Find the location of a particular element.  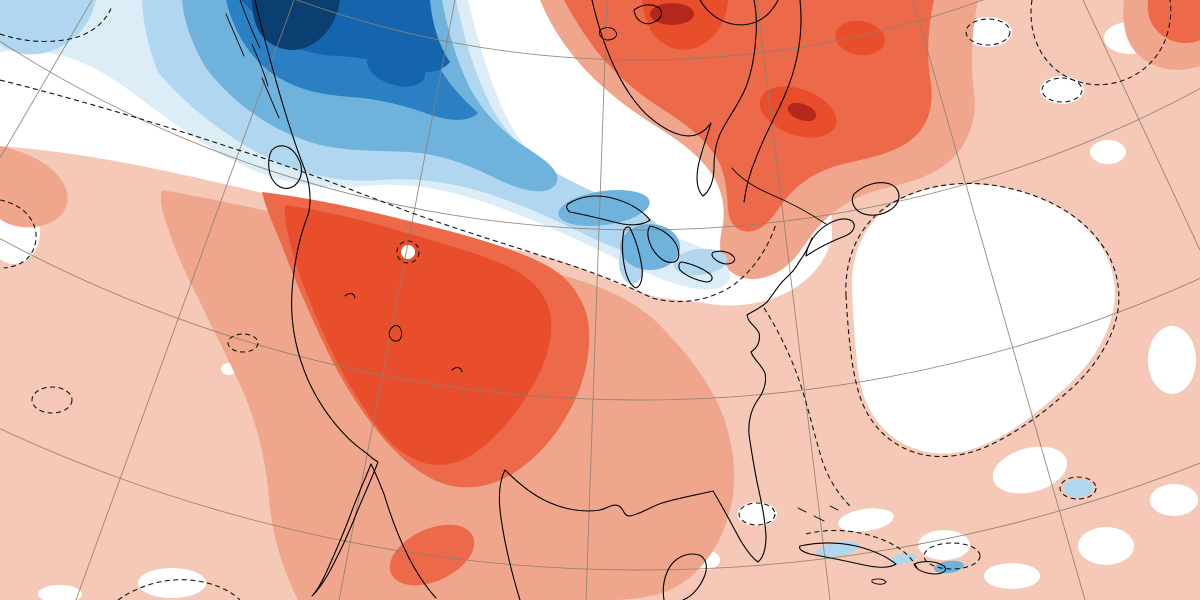

newfoundland is located at coordinates (875, 199).